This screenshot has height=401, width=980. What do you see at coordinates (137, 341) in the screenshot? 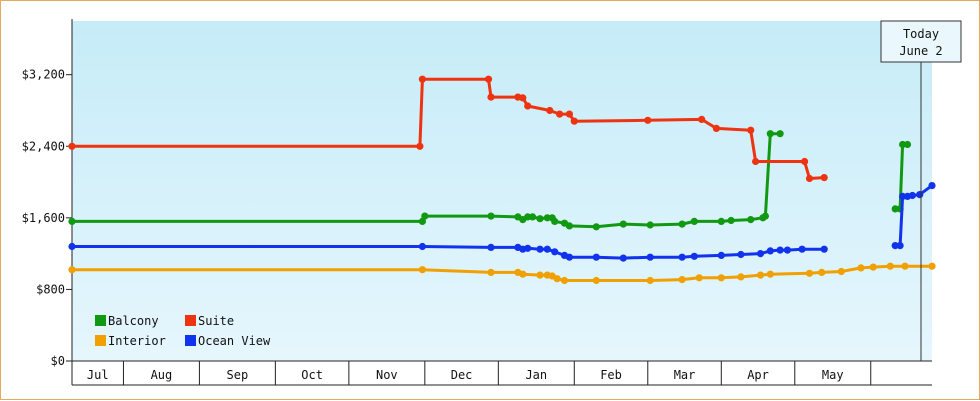
I see `legend-label: Interior` at bounding box center [137, 341].